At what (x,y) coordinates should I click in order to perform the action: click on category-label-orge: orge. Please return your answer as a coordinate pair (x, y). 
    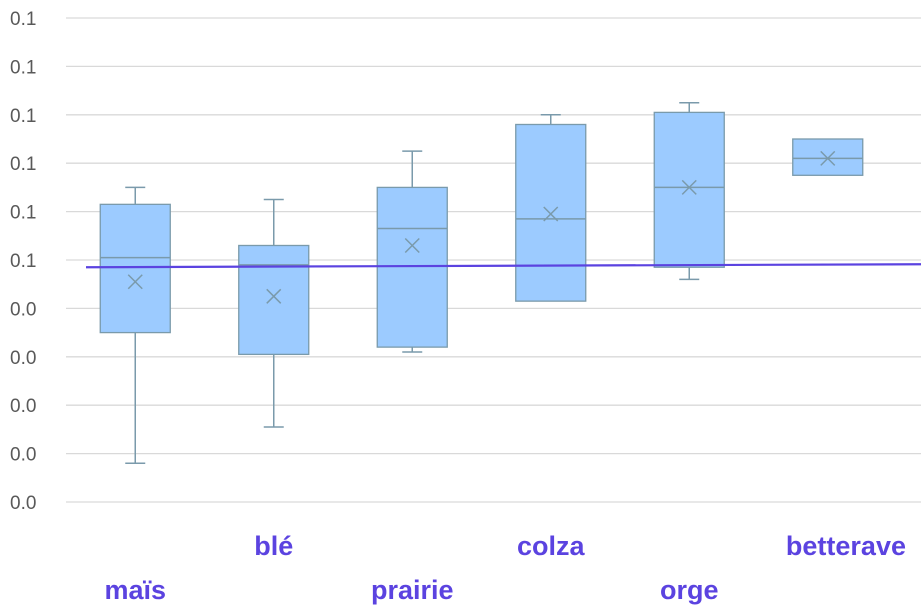
    Looking at the image, I should click on (689, 590).